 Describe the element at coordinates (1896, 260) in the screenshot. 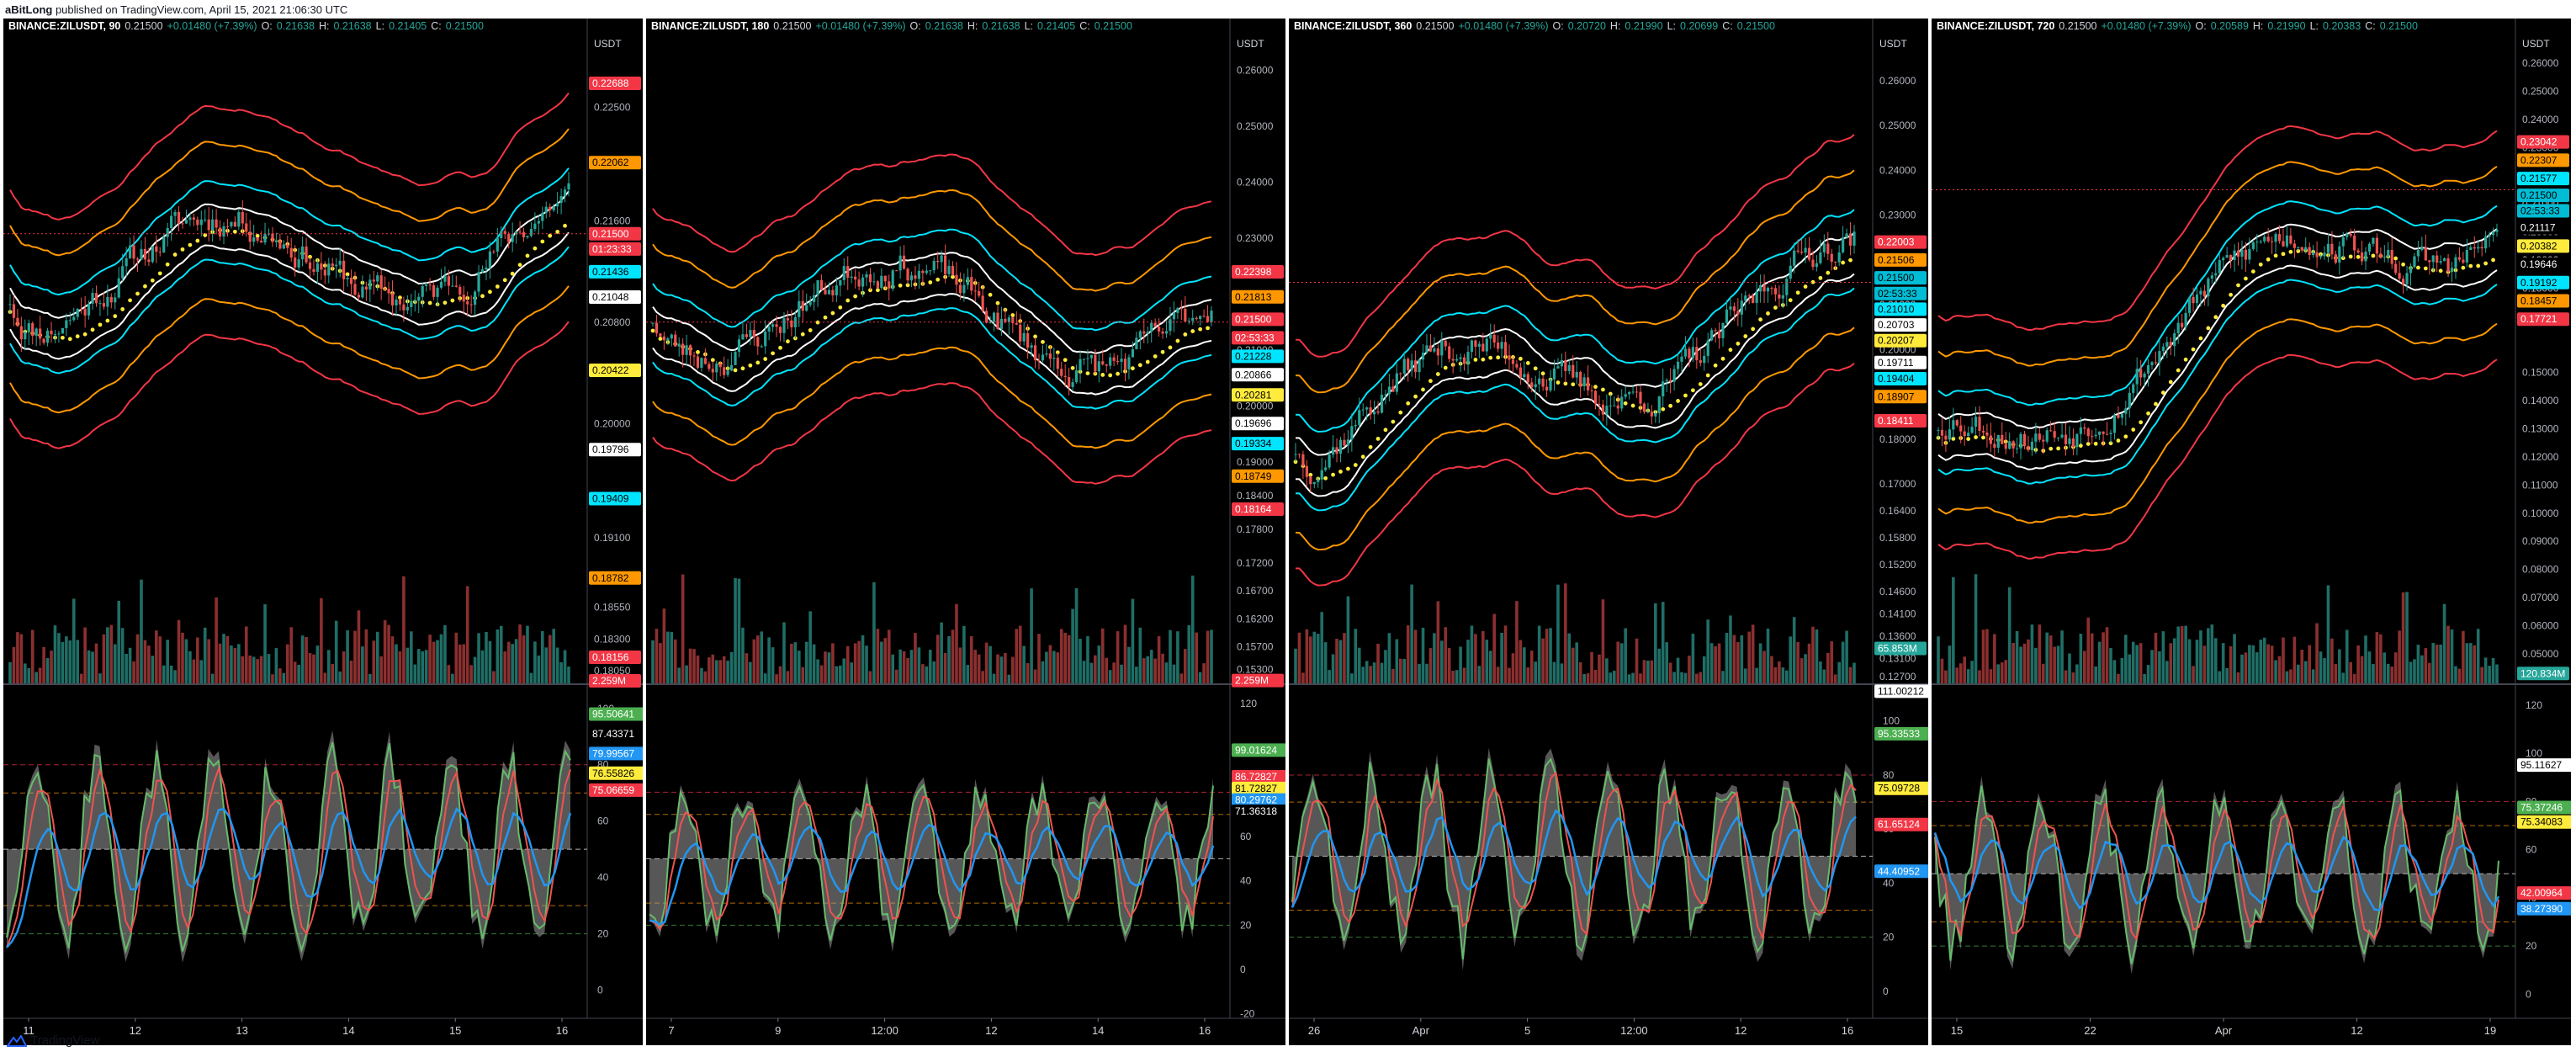

I see `price-badge-label: 0.21506` at that location.